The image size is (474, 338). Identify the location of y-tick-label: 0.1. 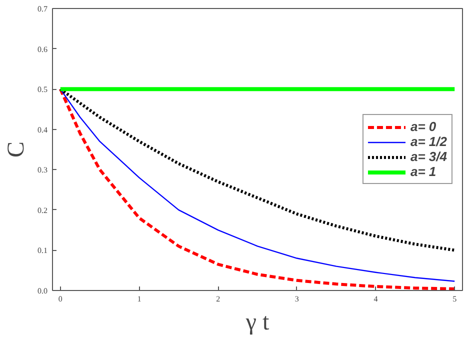
(43, 251).